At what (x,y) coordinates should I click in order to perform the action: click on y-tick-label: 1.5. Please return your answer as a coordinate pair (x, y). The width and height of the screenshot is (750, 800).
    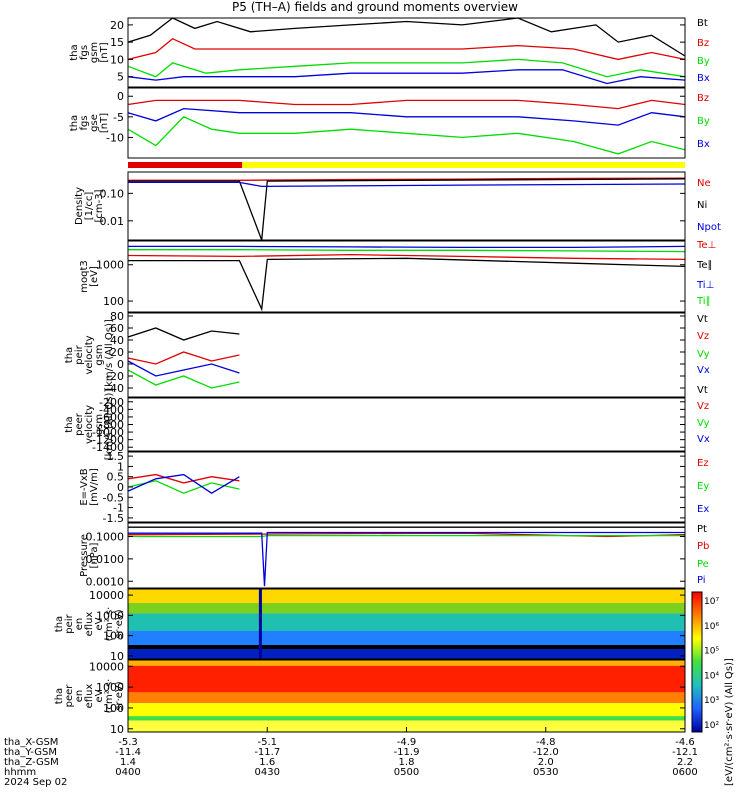
    Looking at the image, I should click on (116, 456).